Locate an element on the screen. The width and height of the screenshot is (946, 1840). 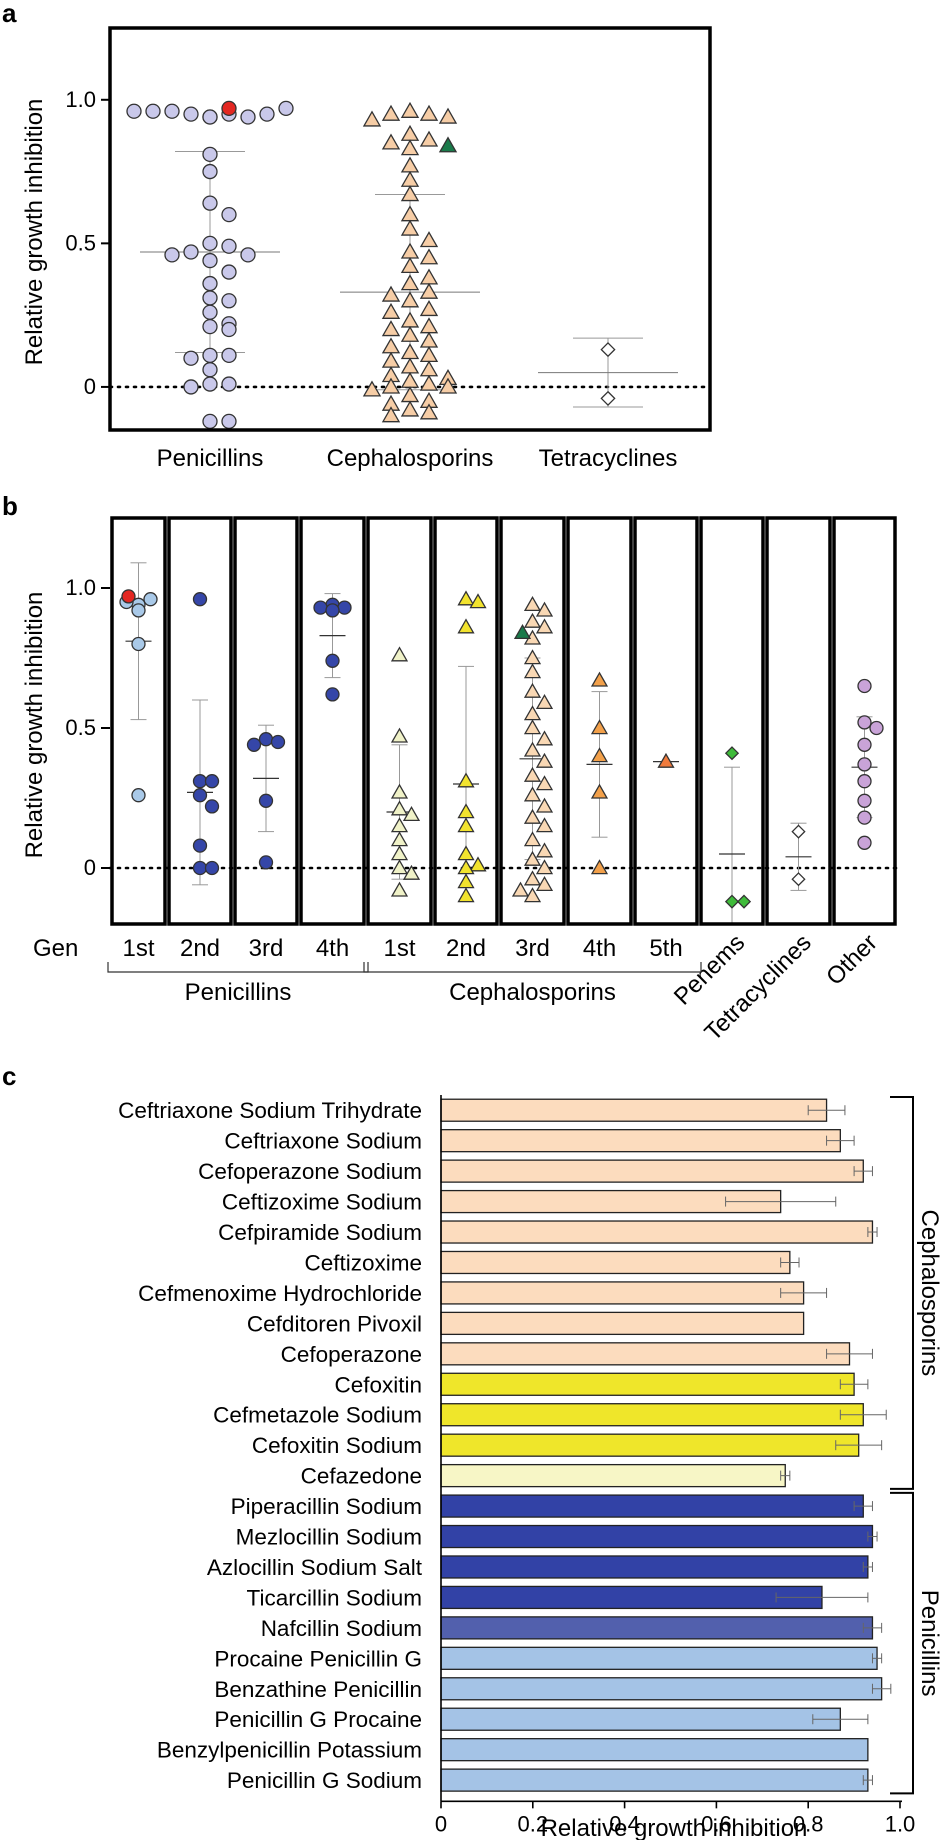
panel-c-bar-row: Benzathine Penicillin is located at coordinates (553, 1689).